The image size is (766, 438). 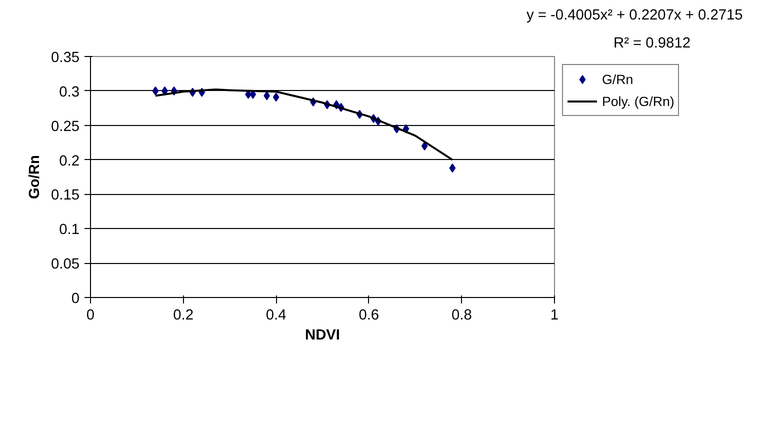 I want to click on y-tick-label: 0, so click(x=75, y=299).